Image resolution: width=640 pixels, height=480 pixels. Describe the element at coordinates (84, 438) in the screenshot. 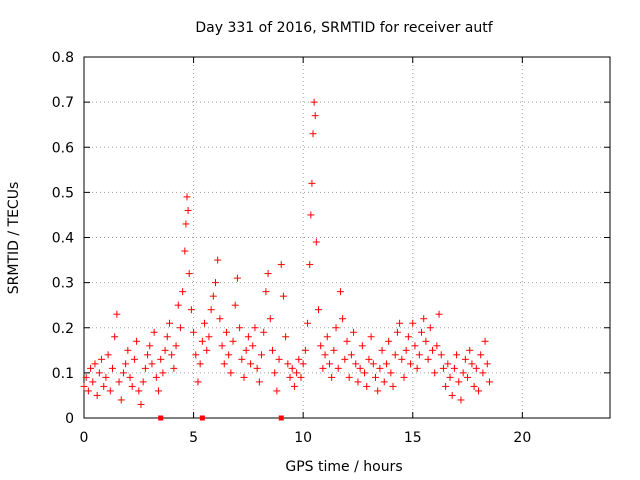

I see `x-tick-label: 0` at that location.